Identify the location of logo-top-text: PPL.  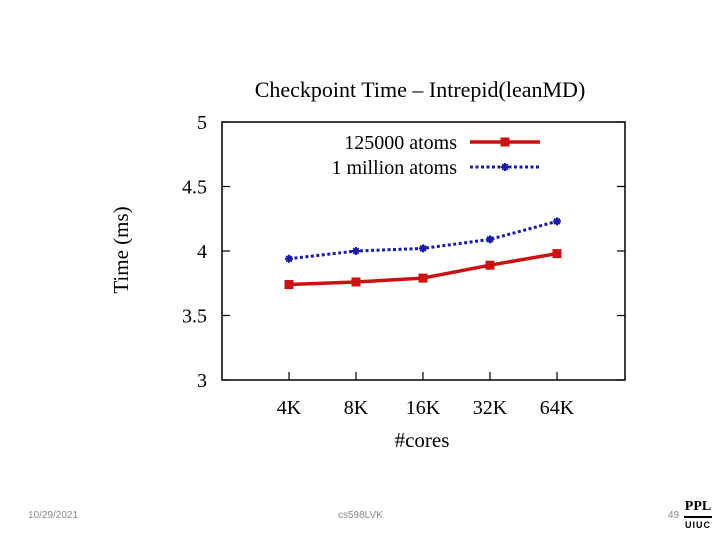
(698, 506).